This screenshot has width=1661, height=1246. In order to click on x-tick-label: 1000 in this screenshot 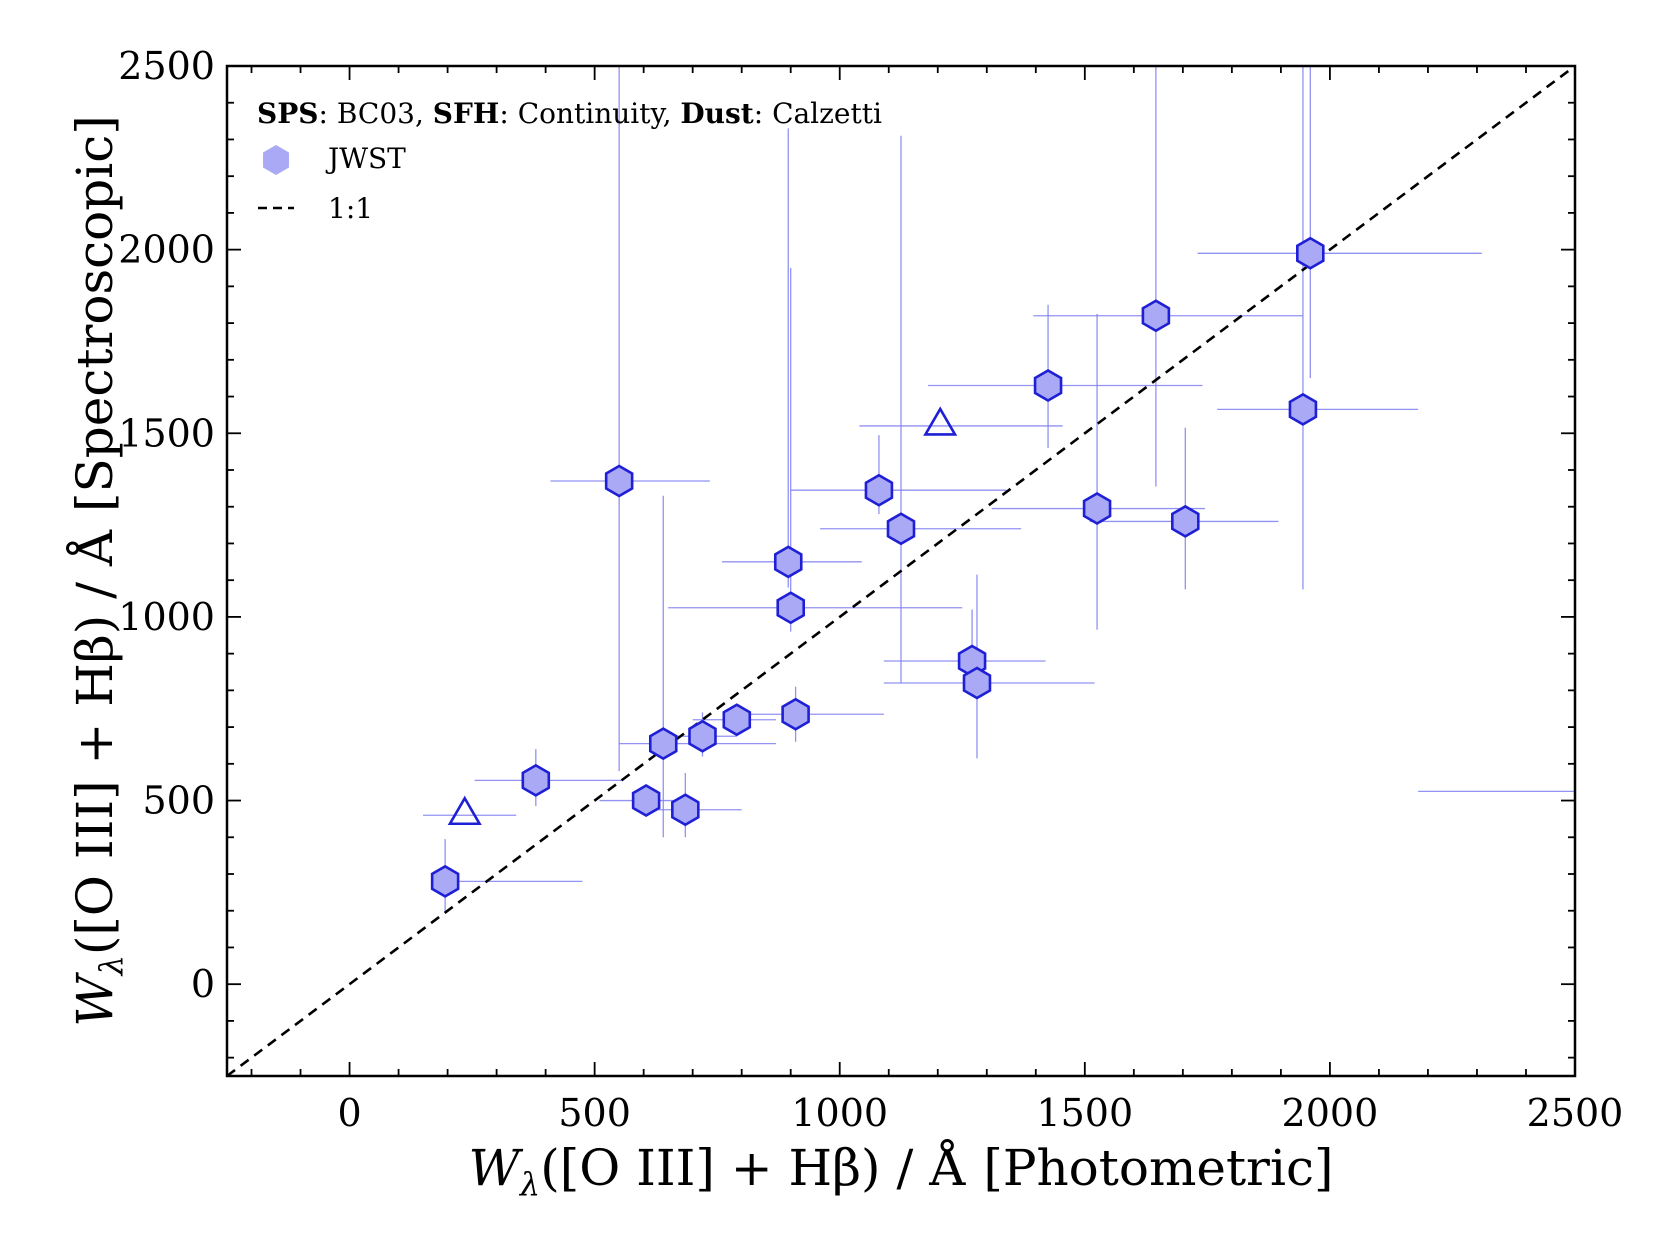, I will do `click(839, 1113)`.